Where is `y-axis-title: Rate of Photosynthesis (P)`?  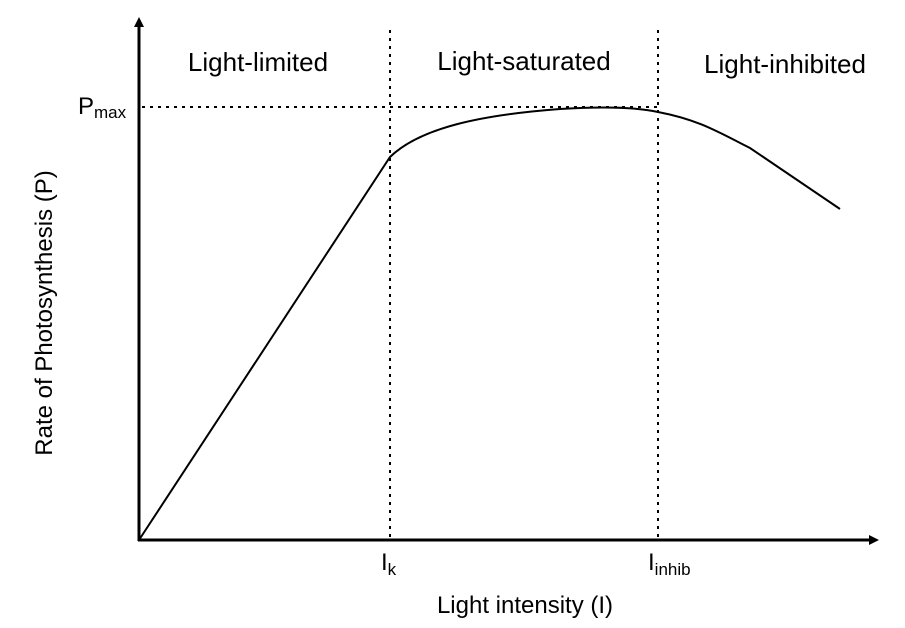
y-axis-title: Rate of Photosynthesis (P) is located at coordinates (44, 312).